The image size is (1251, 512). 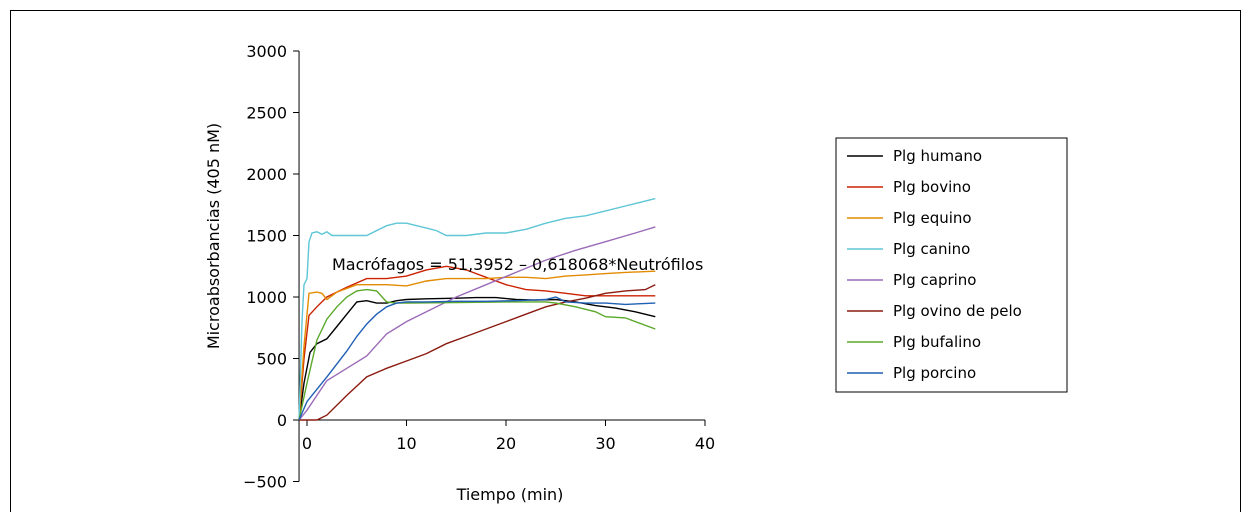 What do you see at coordinates (937, 156) in the screenshot?
I see `legend-label: Plg humano` at bounding box center [937, 156].